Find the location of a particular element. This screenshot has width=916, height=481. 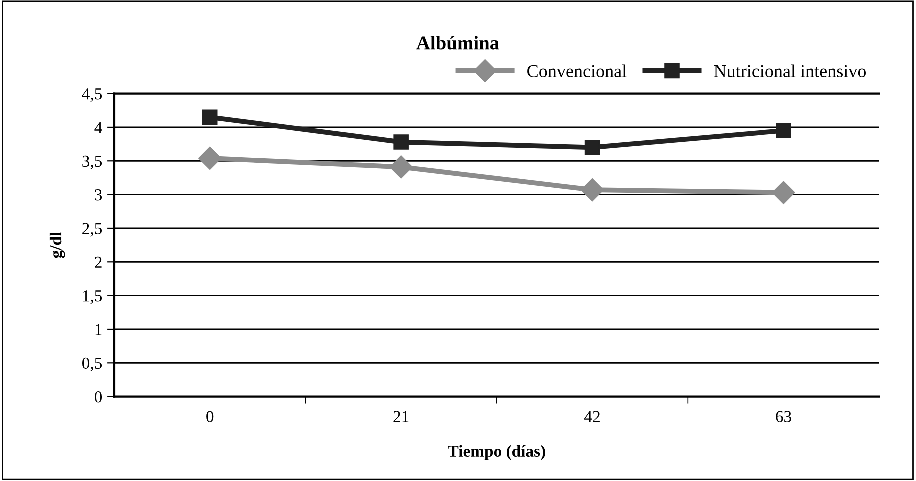

x-axis-title: Tiempo (días) is located at coordinates (497, 452).